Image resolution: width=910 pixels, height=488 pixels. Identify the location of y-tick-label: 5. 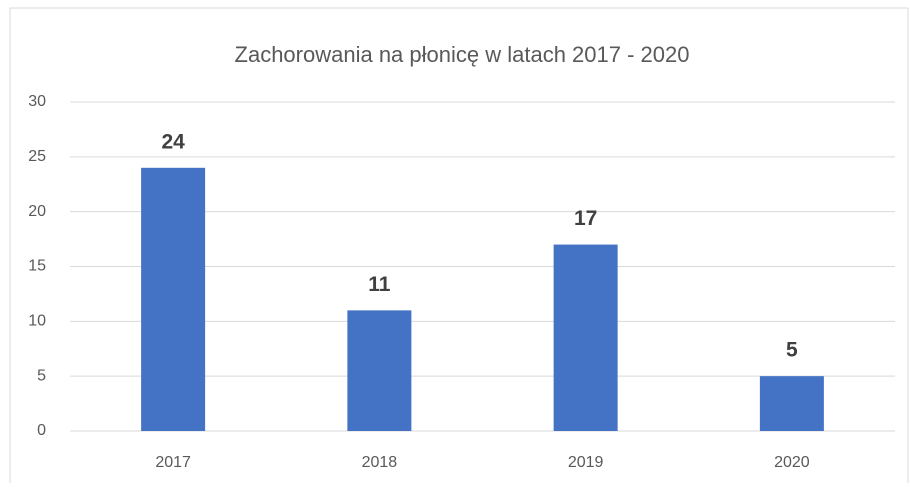
(41, 375).